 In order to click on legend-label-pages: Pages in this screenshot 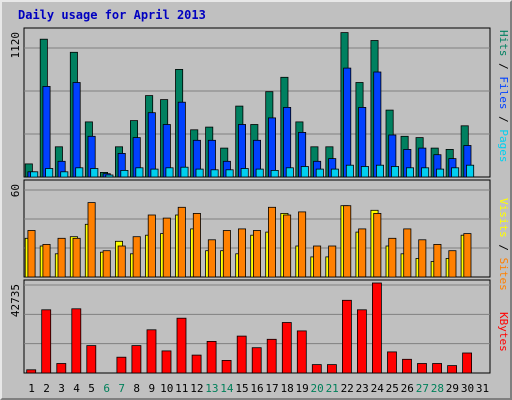, I will do `click(503, 145)`.